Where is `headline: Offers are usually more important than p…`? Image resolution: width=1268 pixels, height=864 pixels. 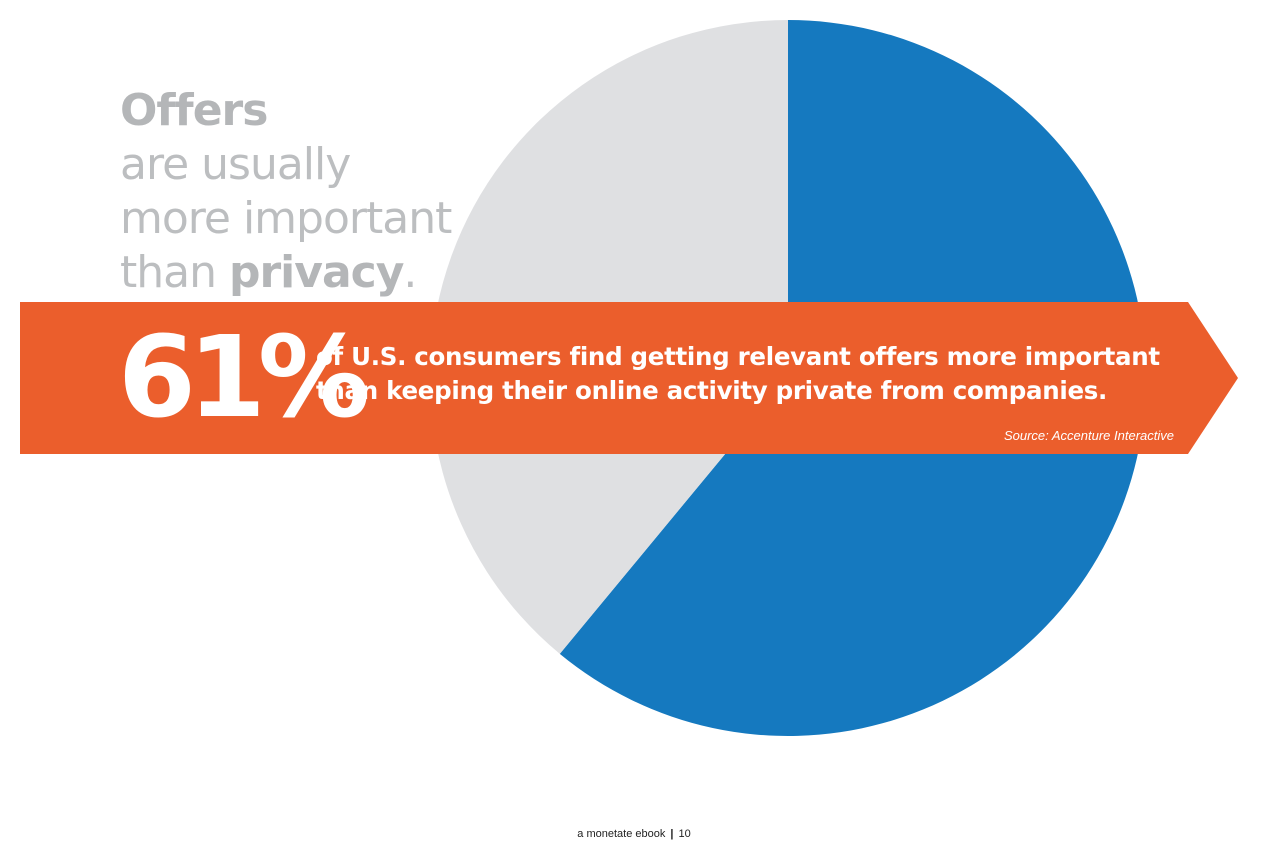 headline: Offers are usually more important than p… is located at coordinates (300, 192).